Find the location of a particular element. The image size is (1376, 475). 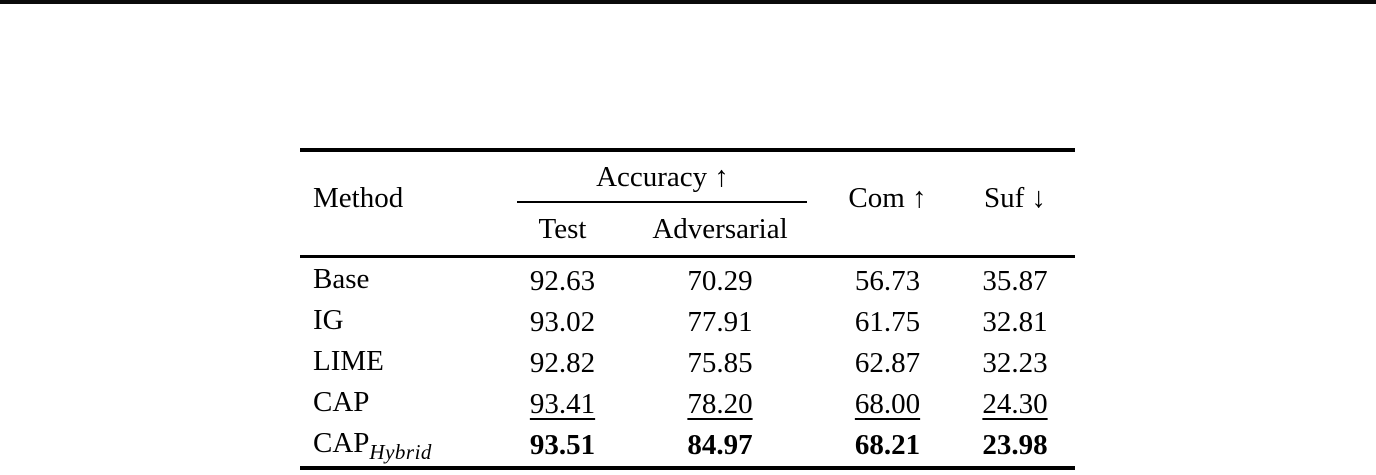

column-header-adversarial: Adversarial is located at coordinates (720, 230).